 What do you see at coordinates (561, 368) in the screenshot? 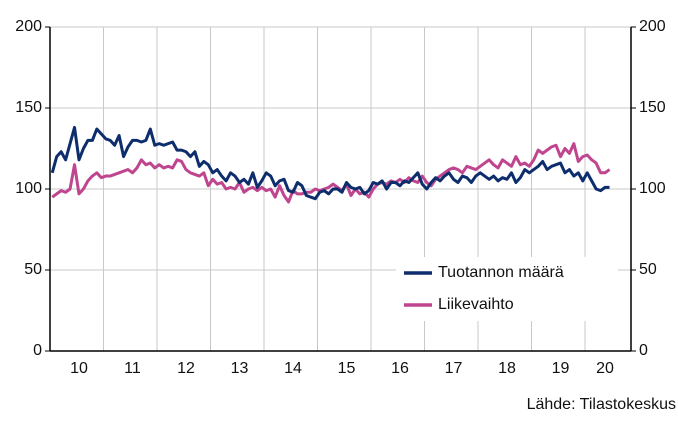
I see `x-tick-label: 19` at bounding box center [561, 368].